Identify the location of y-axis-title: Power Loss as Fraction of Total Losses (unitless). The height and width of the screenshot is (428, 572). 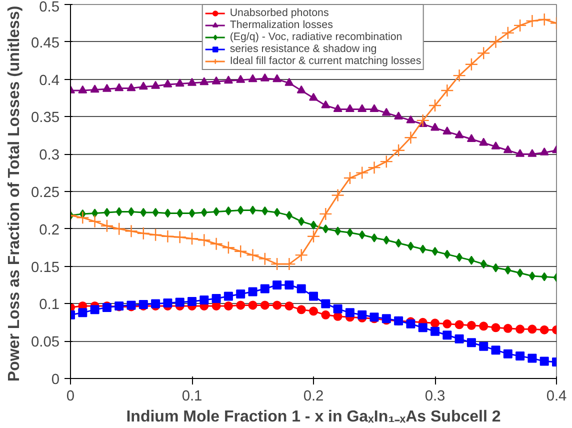
(14, 194).